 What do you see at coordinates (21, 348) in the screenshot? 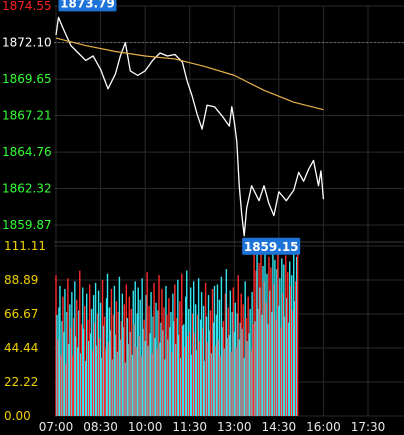
I see `volume-tick-label-3: 44.44` at bounding box center [21, 348].